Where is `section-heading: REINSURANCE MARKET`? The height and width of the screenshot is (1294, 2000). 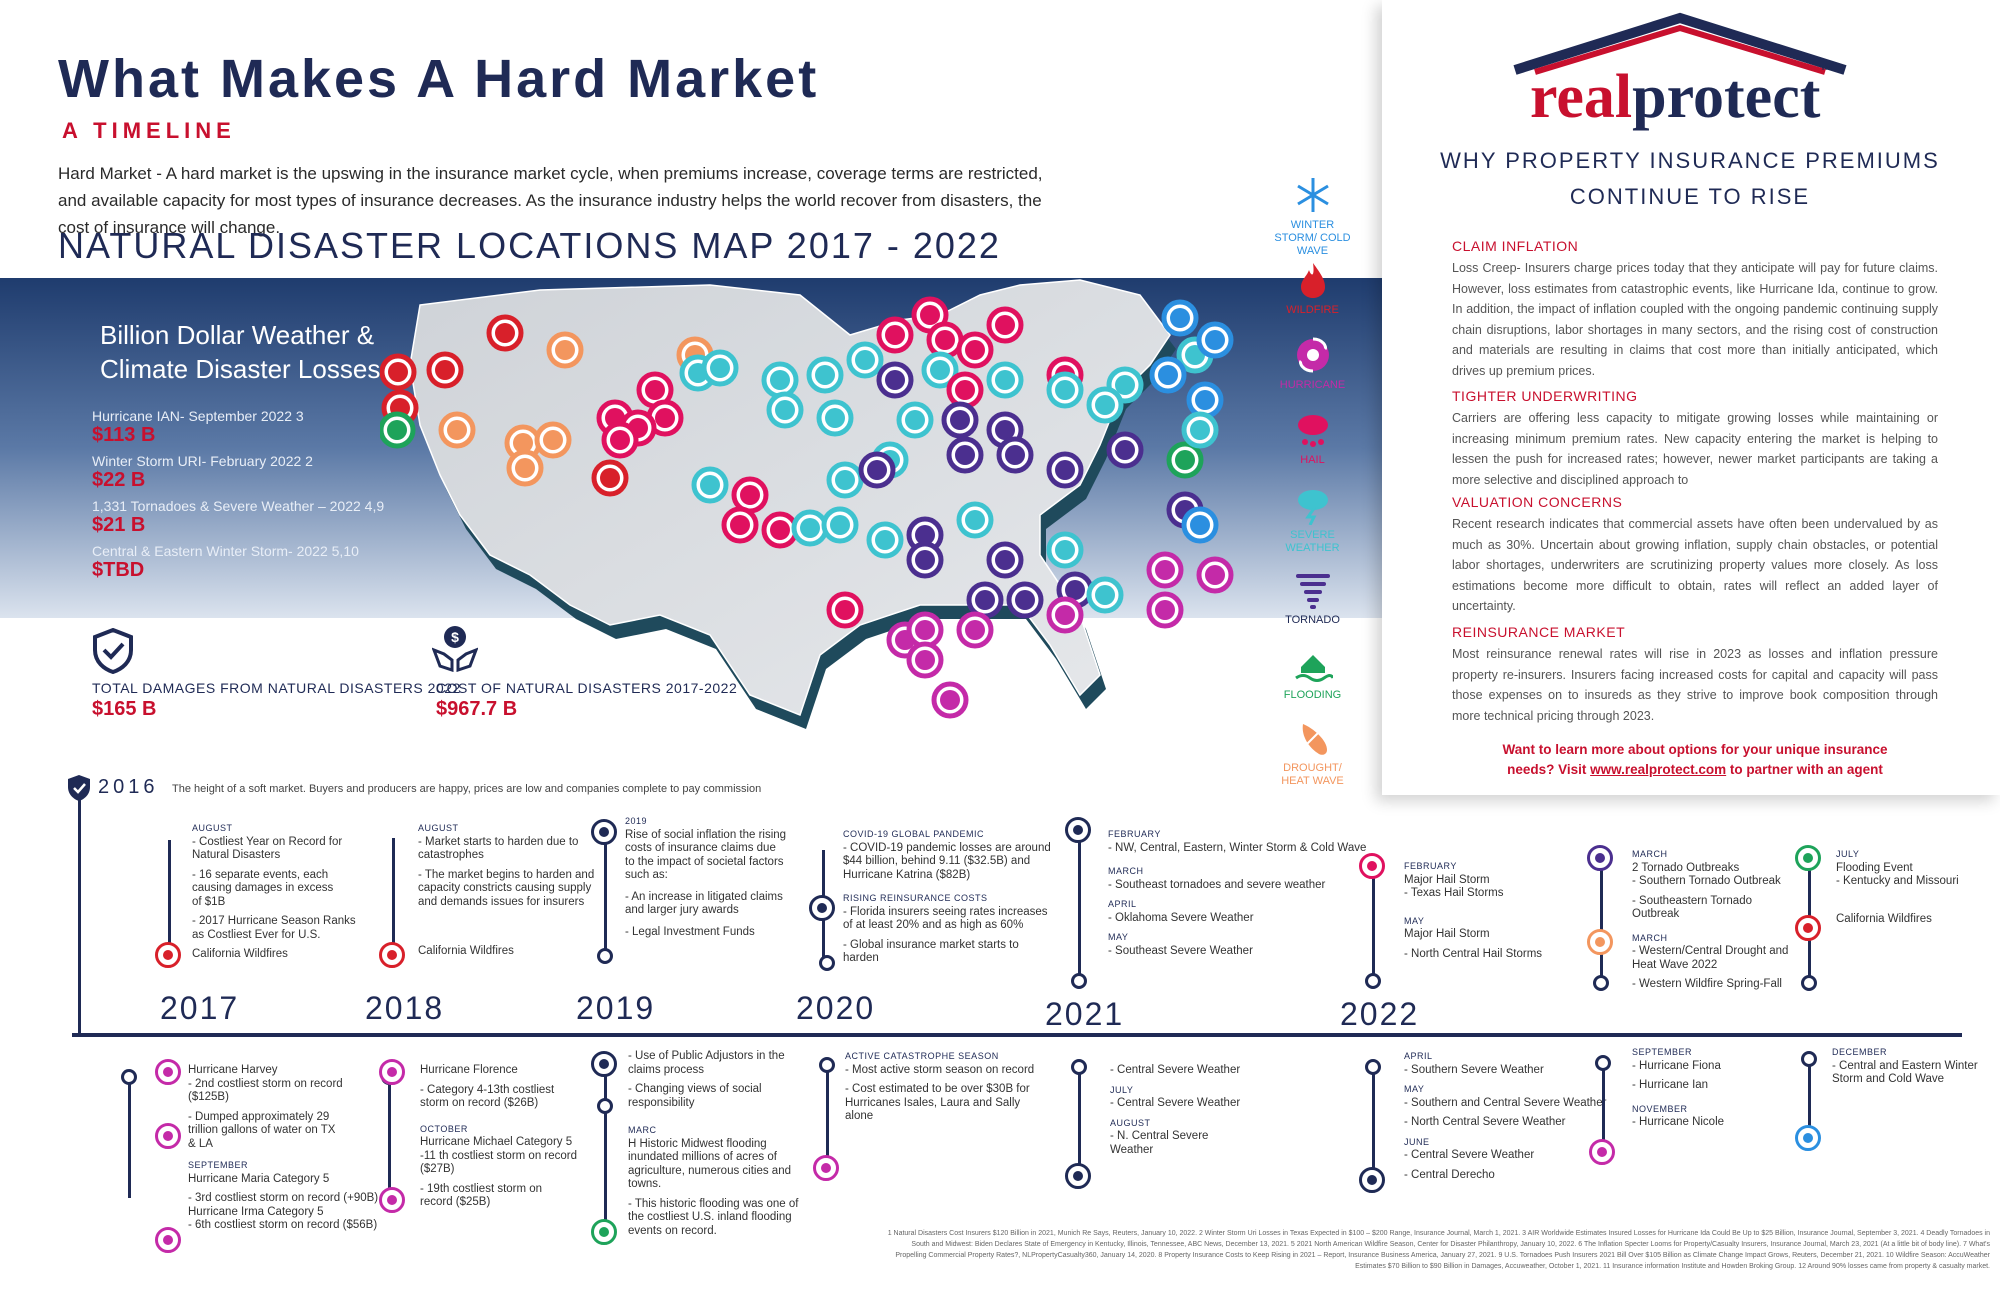
section-heading: REINSURANCE MARKET is located at coordinates (1539, 632).